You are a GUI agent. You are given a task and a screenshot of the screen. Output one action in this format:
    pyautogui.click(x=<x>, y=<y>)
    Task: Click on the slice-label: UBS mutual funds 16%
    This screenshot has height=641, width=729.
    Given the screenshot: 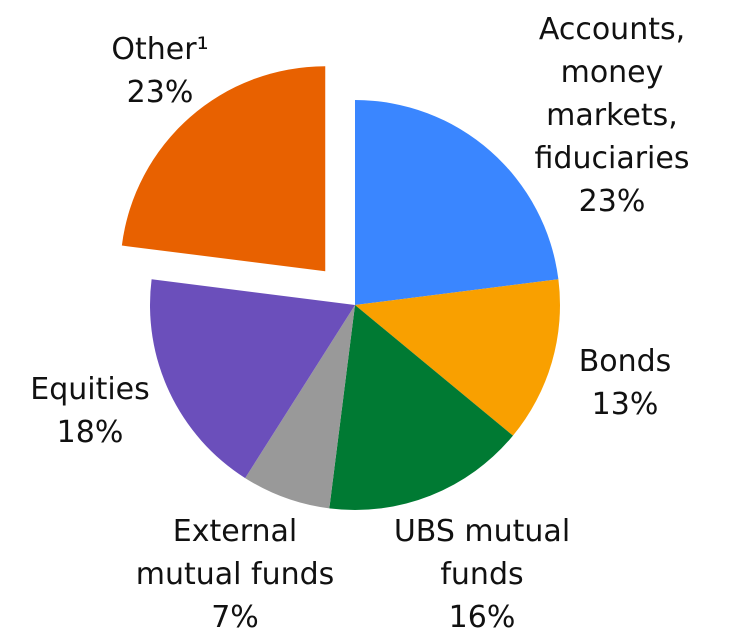 What is the action you would take?
    pyautogui.click(x=482, y=574)
    